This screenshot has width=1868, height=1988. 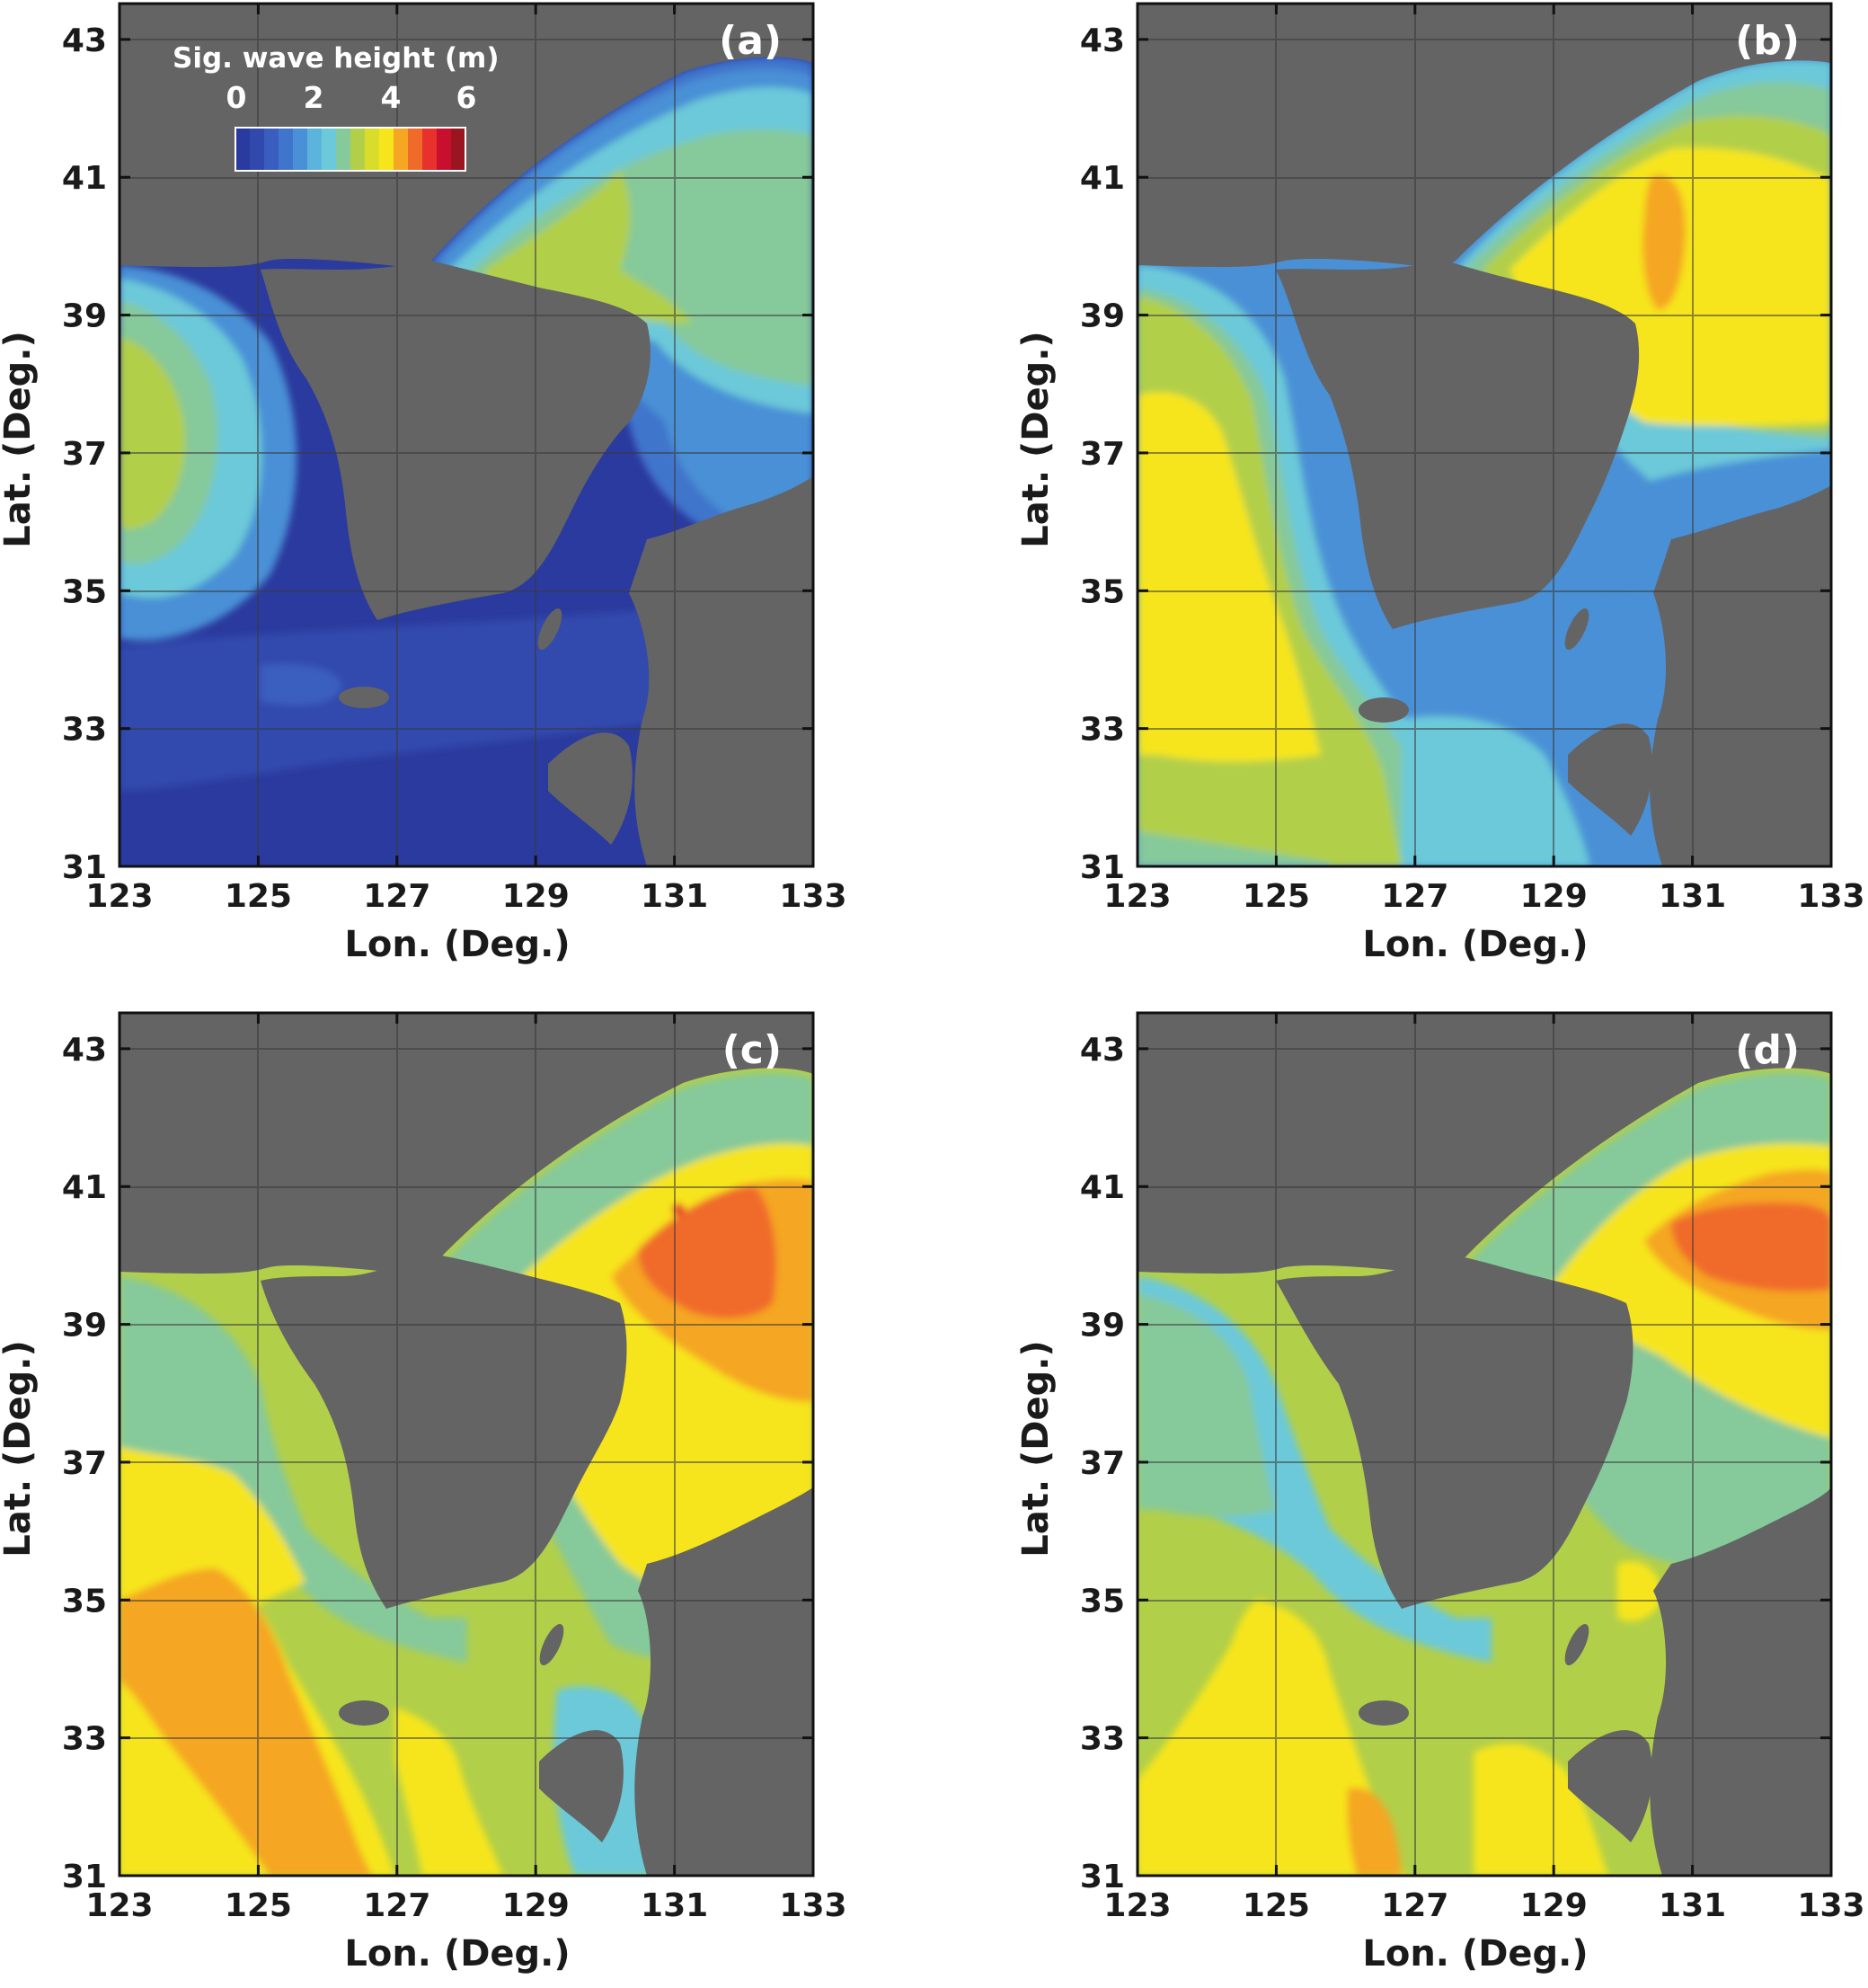 I want to click on colorbar-cells, so click(x=350, y=150).